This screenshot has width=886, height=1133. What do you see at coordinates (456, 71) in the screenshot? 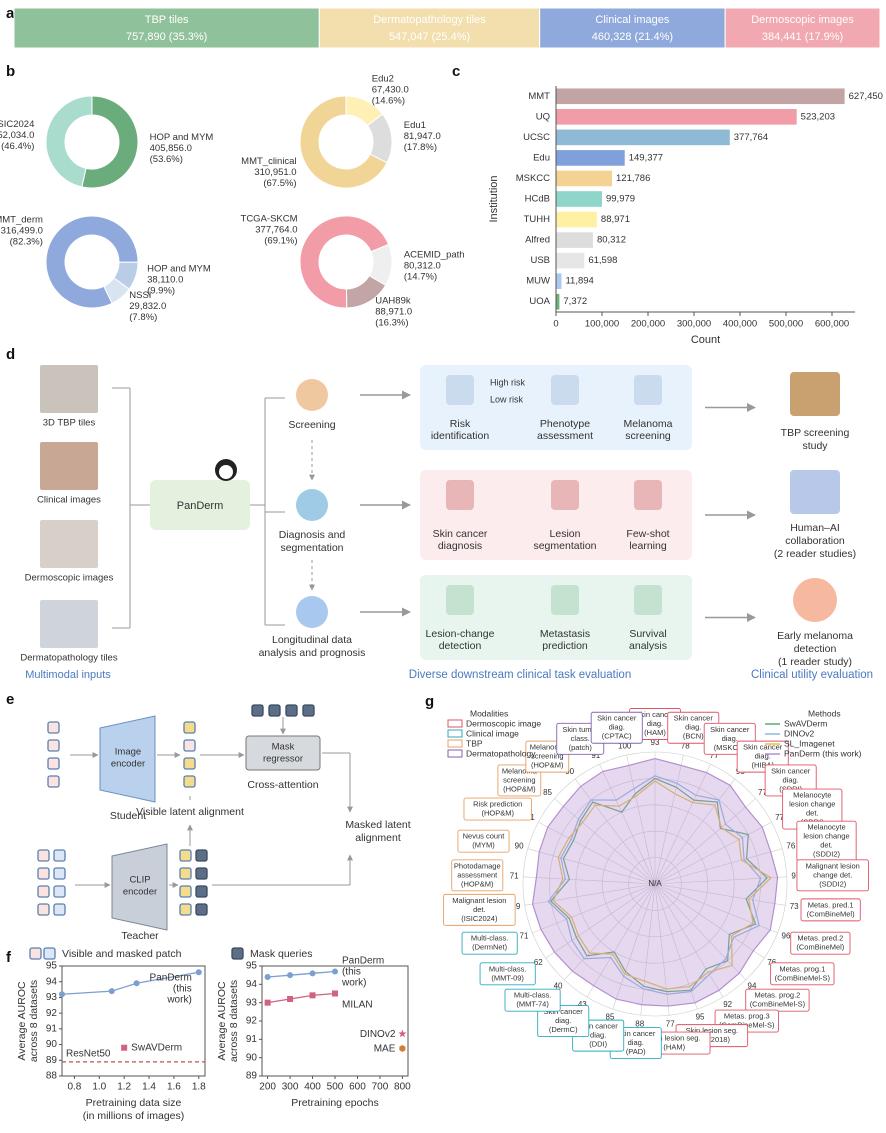
I see `panel-label: c` at bounding box center [456, 71].